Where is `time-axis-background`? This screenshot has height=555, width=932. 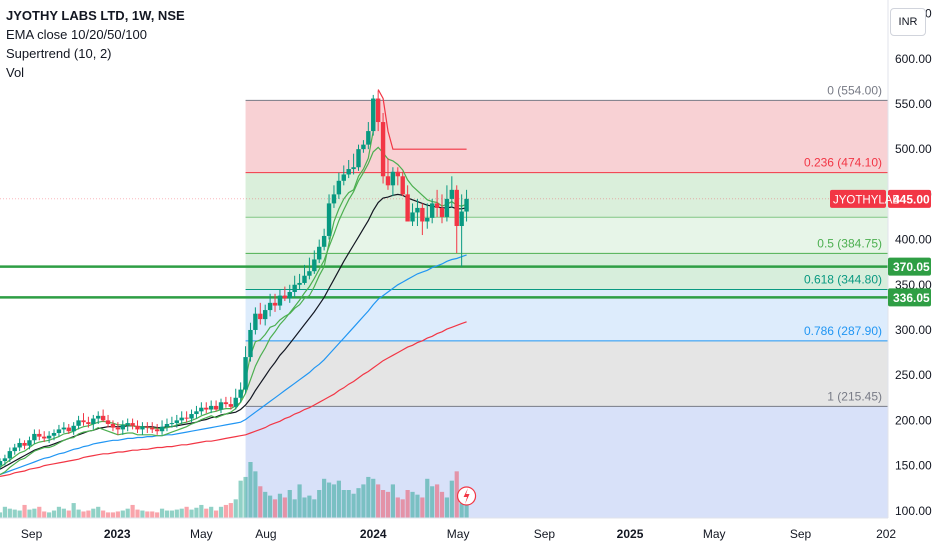
time-axis-background is located at coordinates (466, 534).